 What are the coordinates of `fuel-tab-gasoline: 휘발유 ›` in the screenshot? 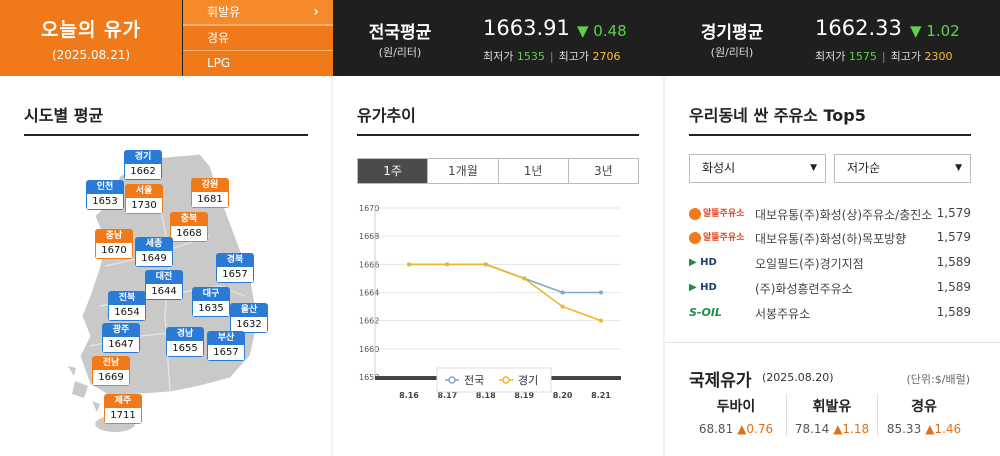 It's located at (258, 12).